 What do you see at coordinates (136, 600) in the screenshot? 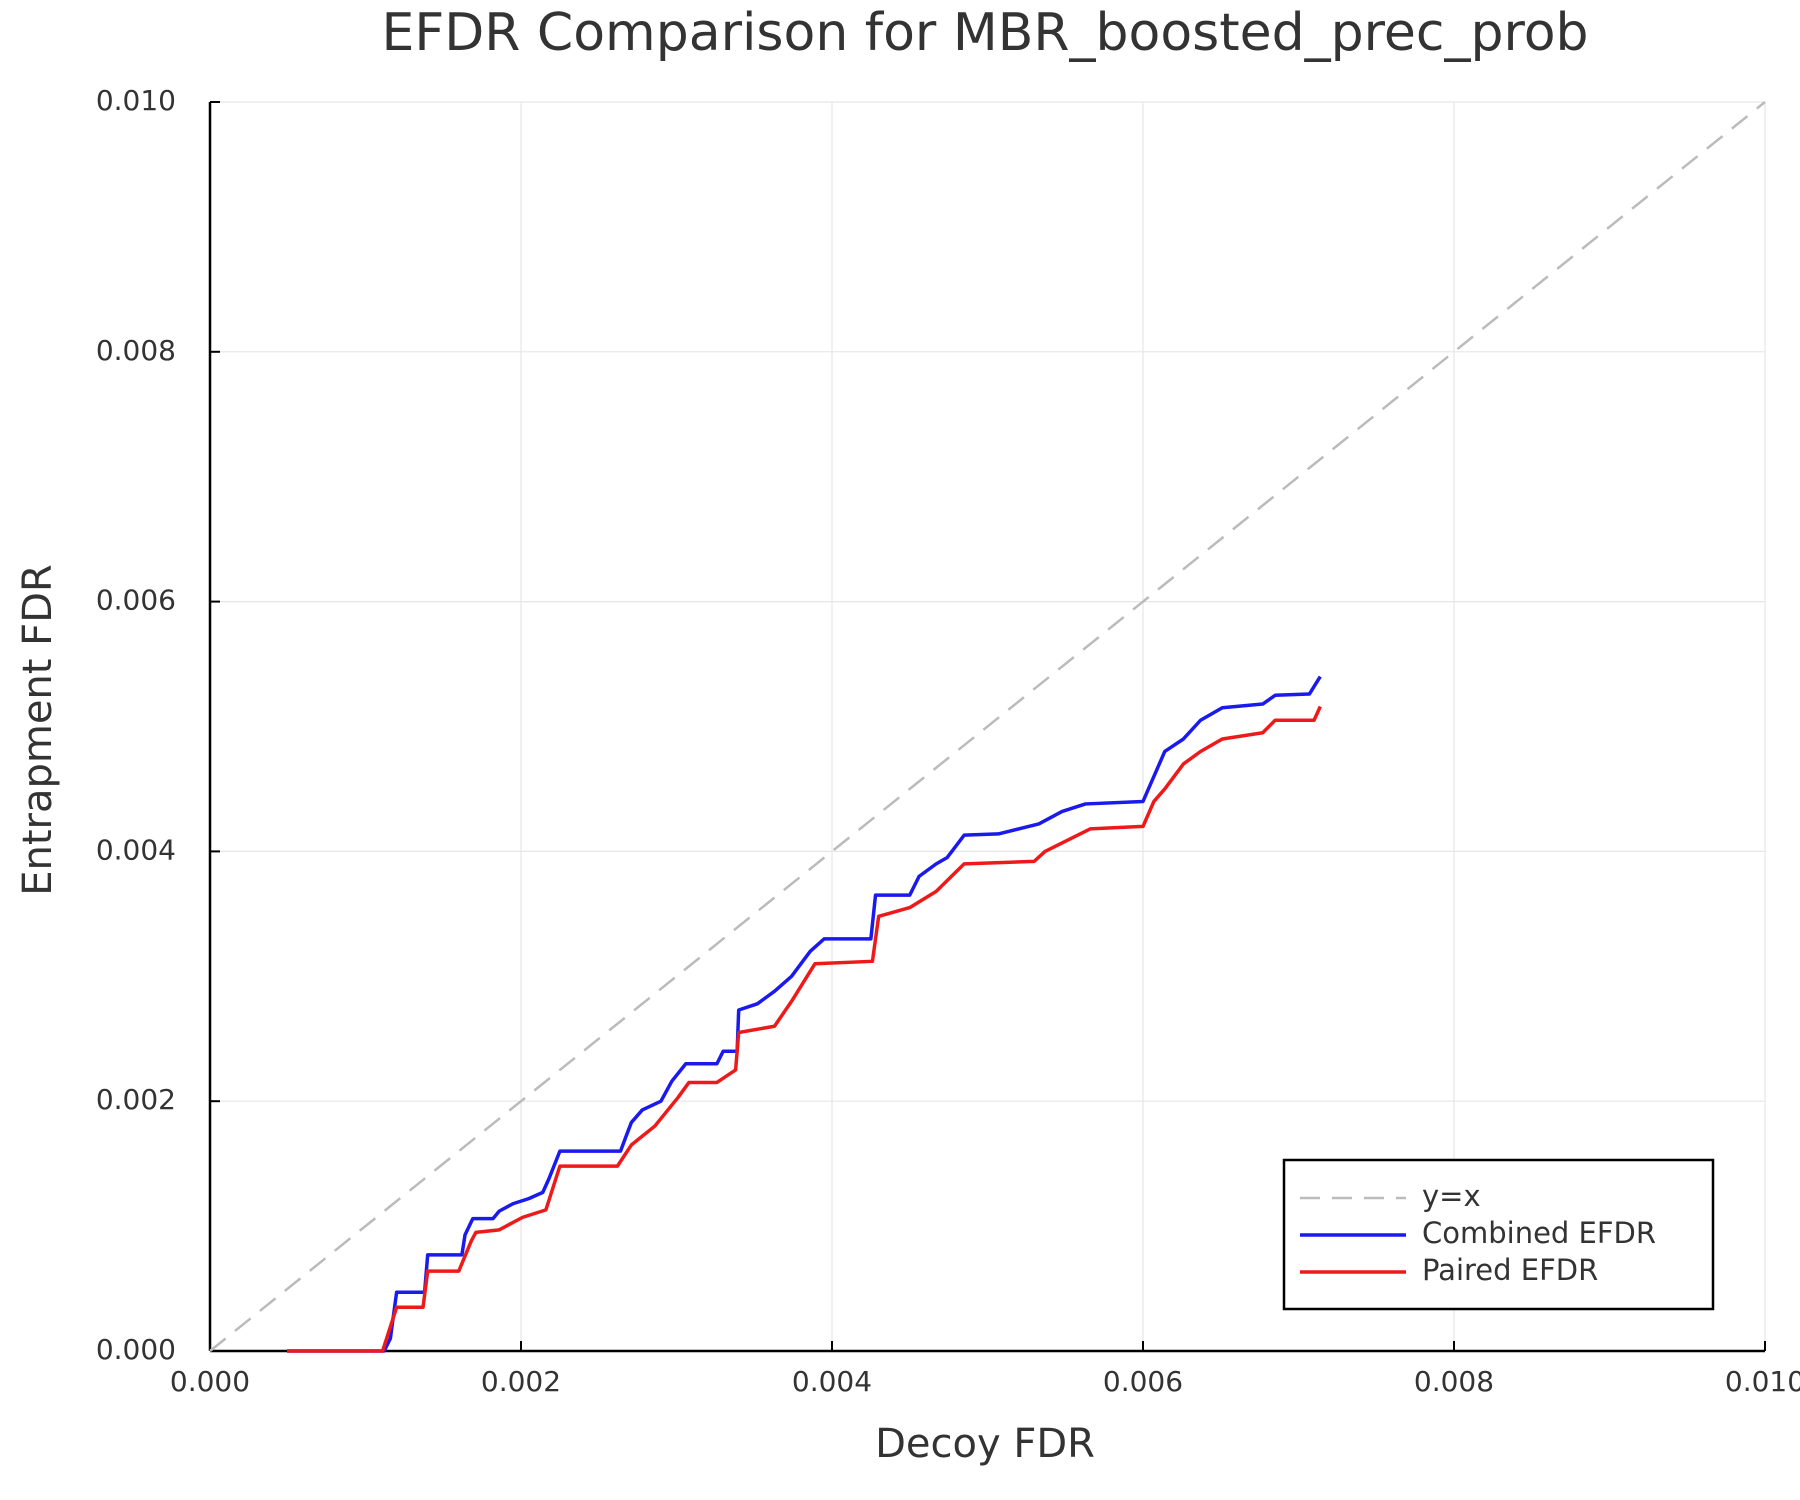
I see `y-tick-label: 0.006` at bounding box center [136, 600].